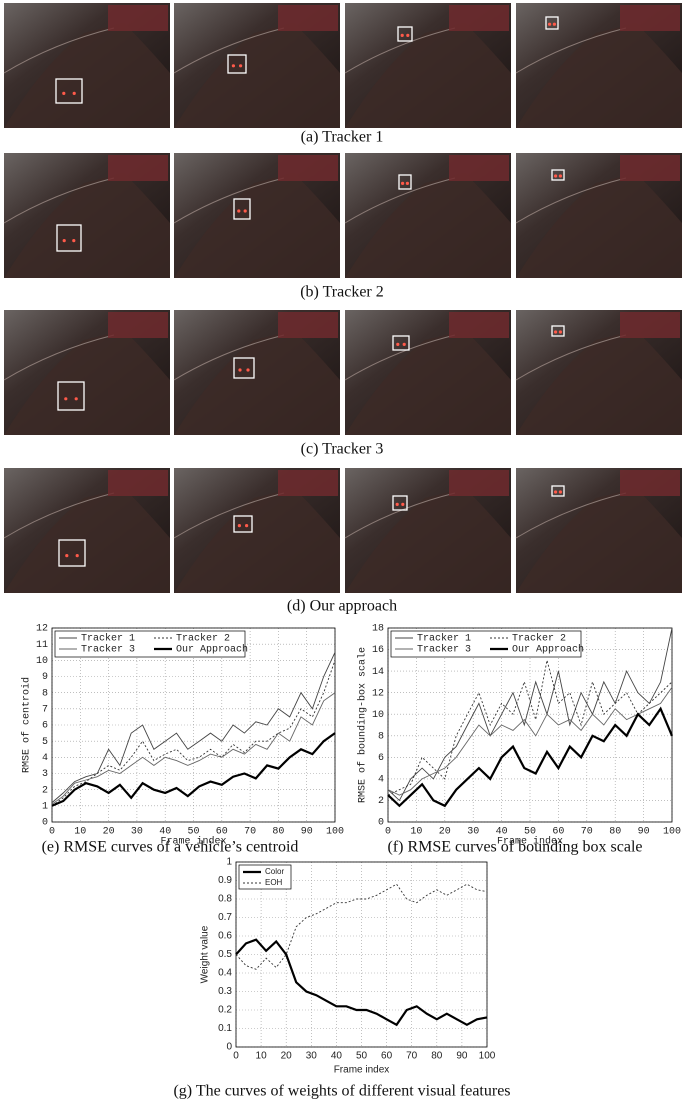 Image resolution: width=685 pixels, height=1106 pixels. What do you see at coordinates (212, 650) in the screenshot?
I see `legend-label: Our Approach` at bounding box center [212, 650].